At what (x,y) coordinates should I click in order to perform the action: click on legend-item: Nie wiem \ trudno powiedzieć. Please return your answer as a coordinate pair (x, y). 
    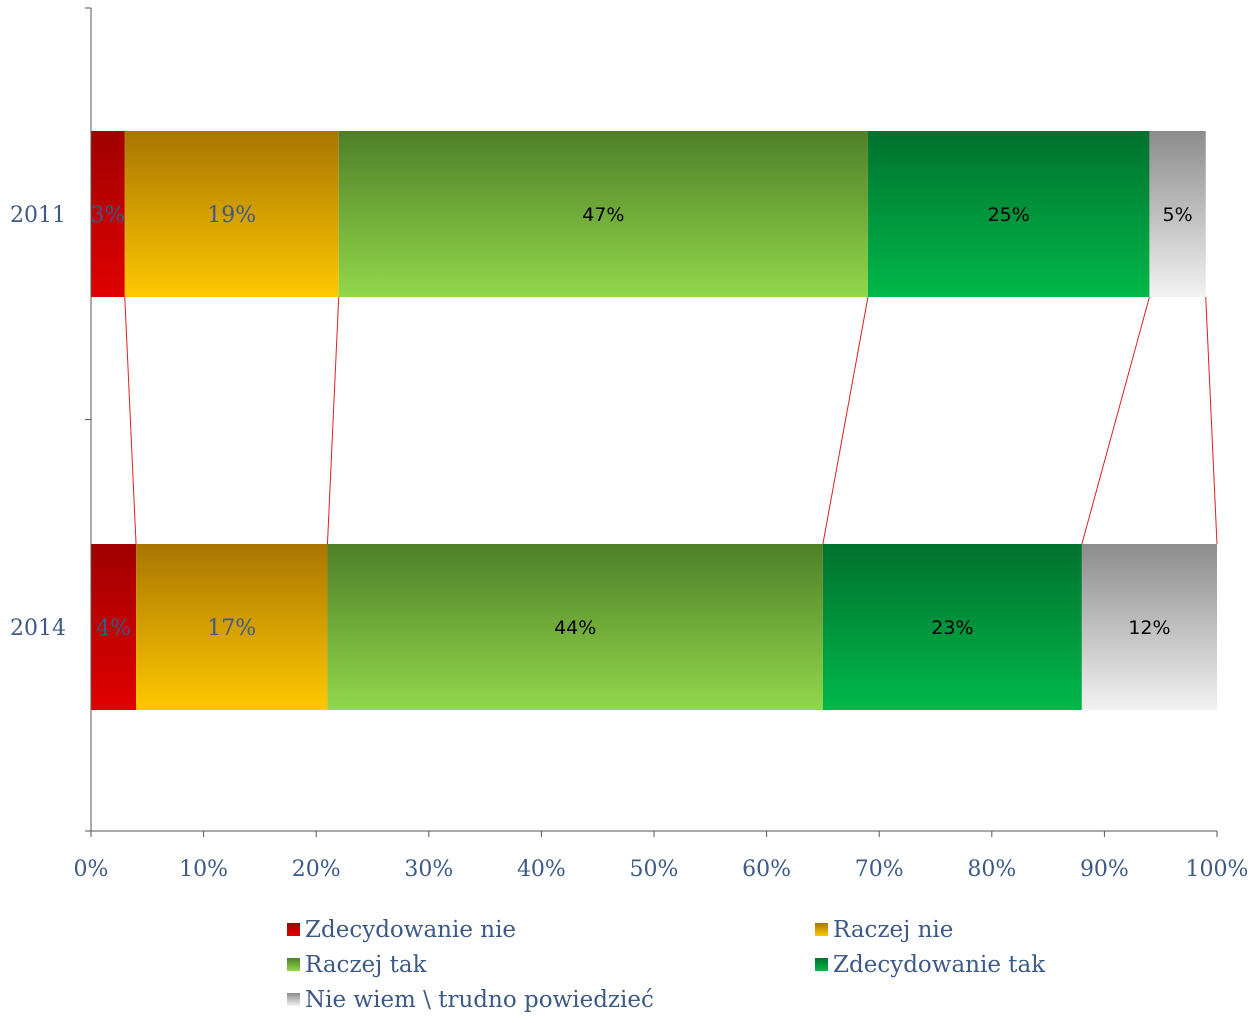
    Looking at the image, I should click on (470, 1000).